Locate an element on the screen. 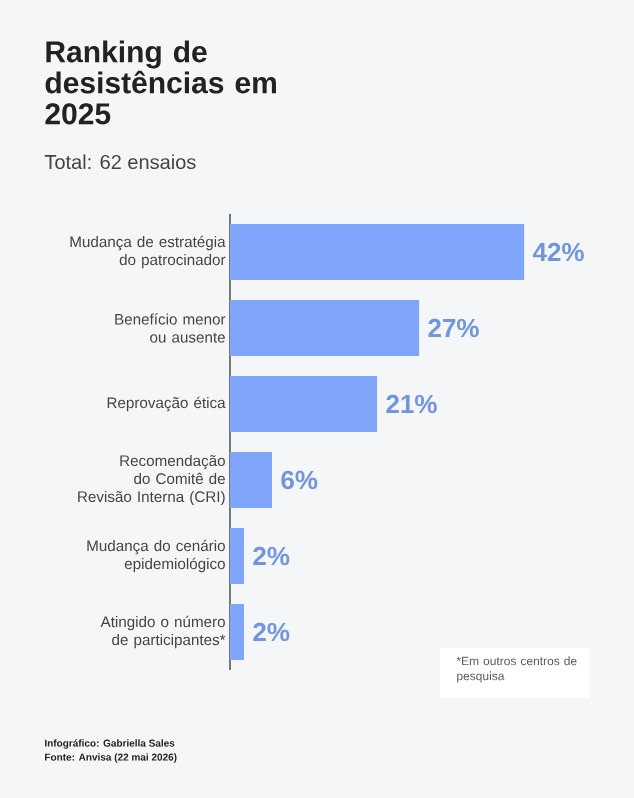 Image resolution: width=634 pixels, height=798 pixels. data-label: 6% is located at coordinates (299, 480).